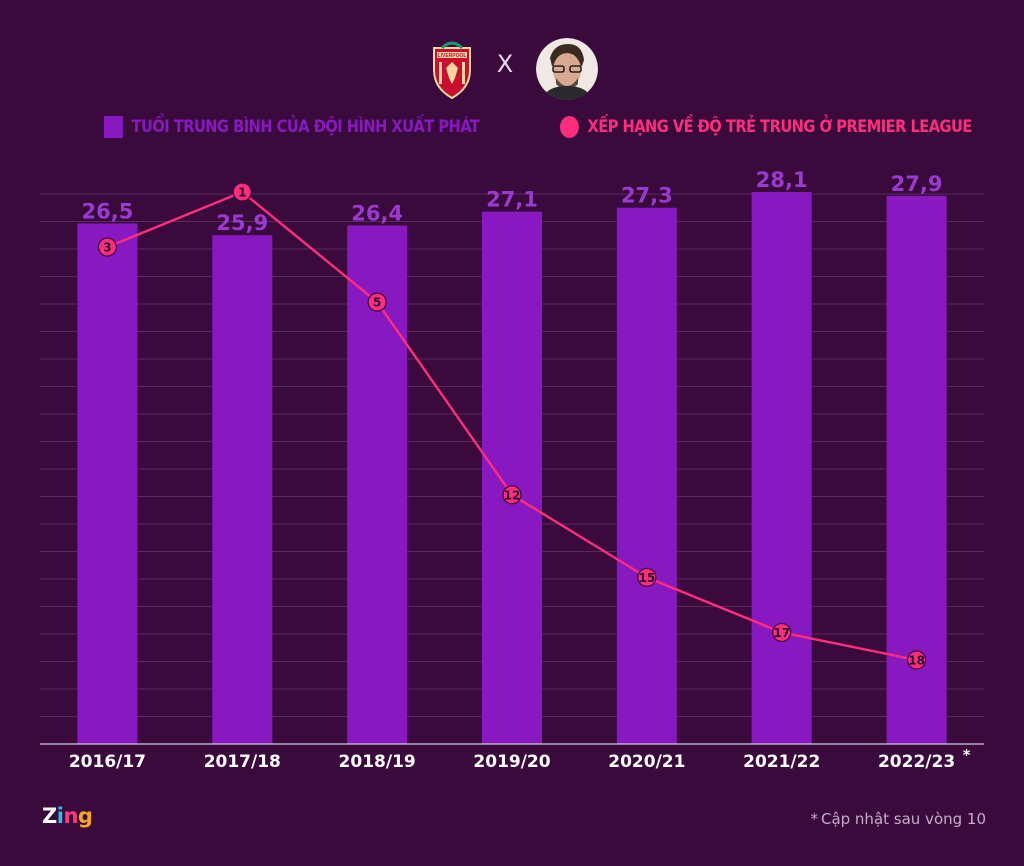  Describe the element at coordinates (646, 762) in the screenshot. I see `x-tick-label: 2020/21` at that location.